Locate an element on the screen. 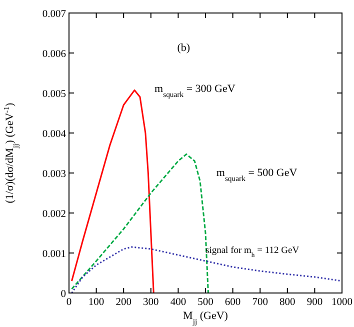  x-tick-label: 100 is located at coordinates (96, 302).